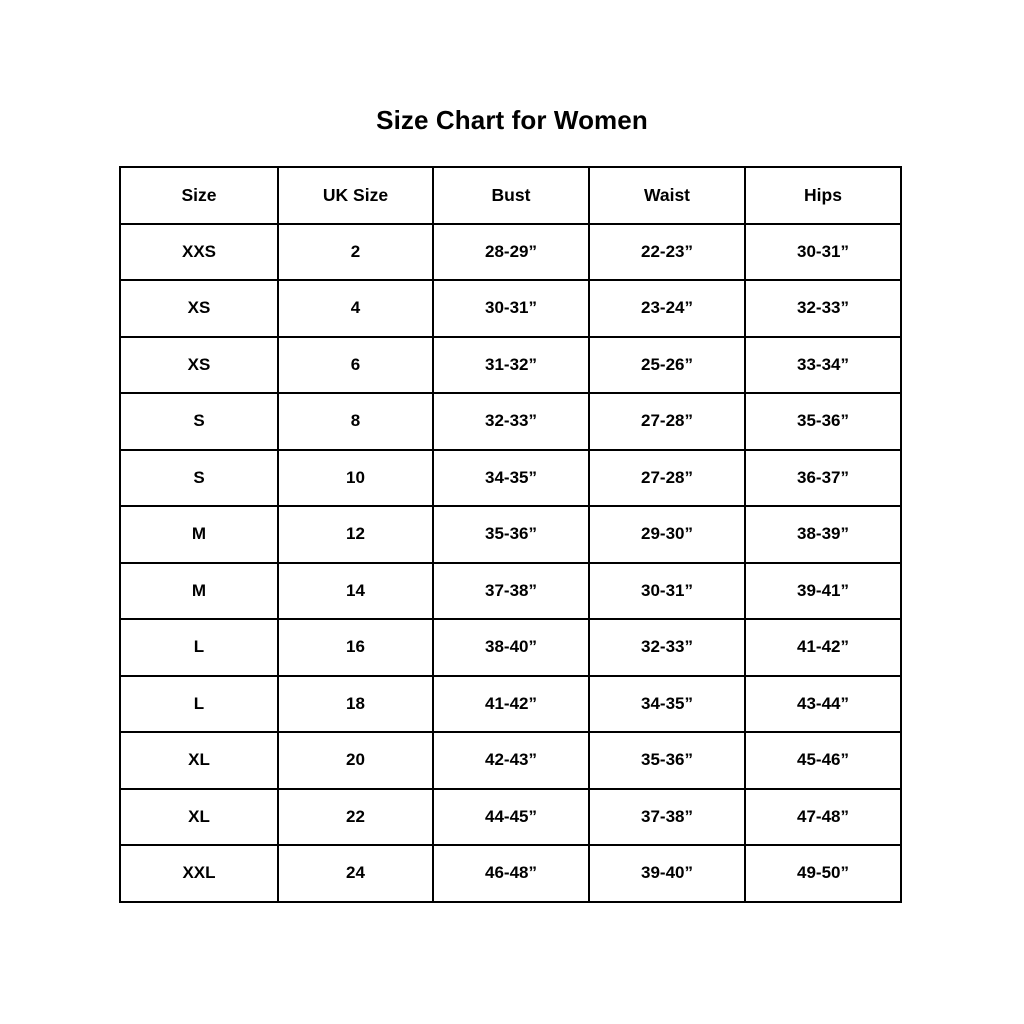  Describe the element at coordinates (823, 816) in the screenshot. I see `cell-hips: 47-48”` at that location.